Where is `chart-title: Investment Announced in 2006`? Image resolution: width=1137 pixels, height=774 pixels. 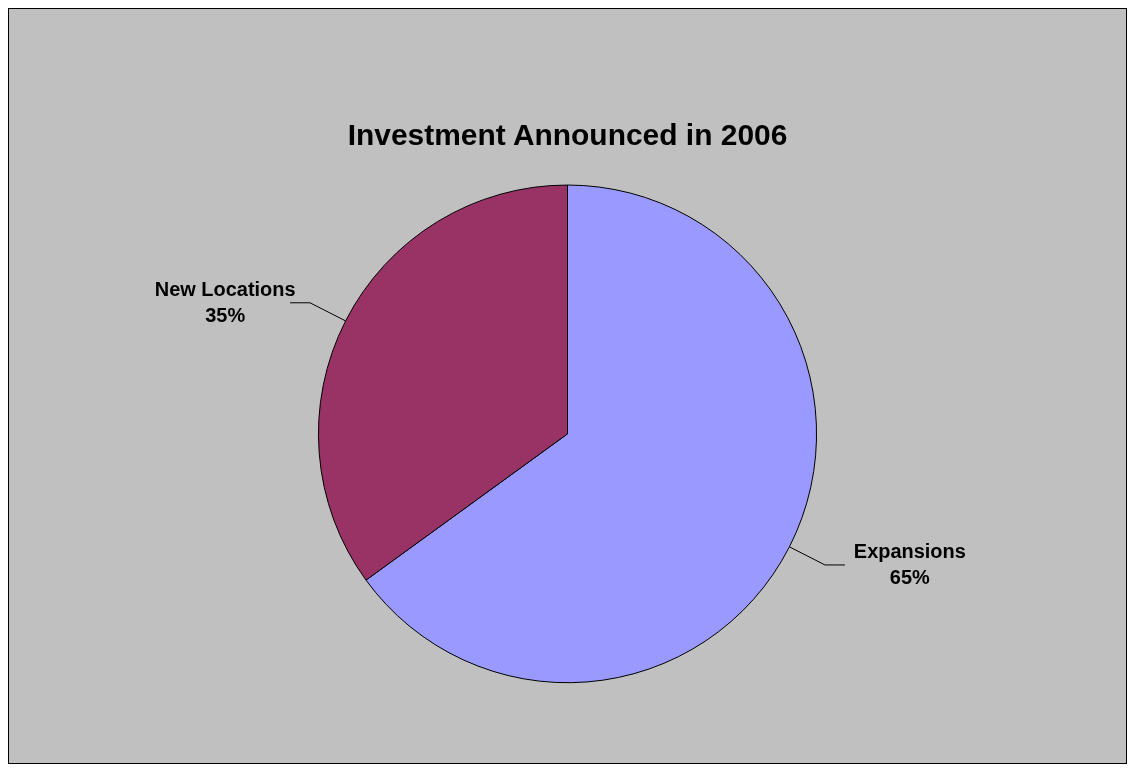 chart-title: Investment Announced in 2006 is located at coordinates (567, 134).